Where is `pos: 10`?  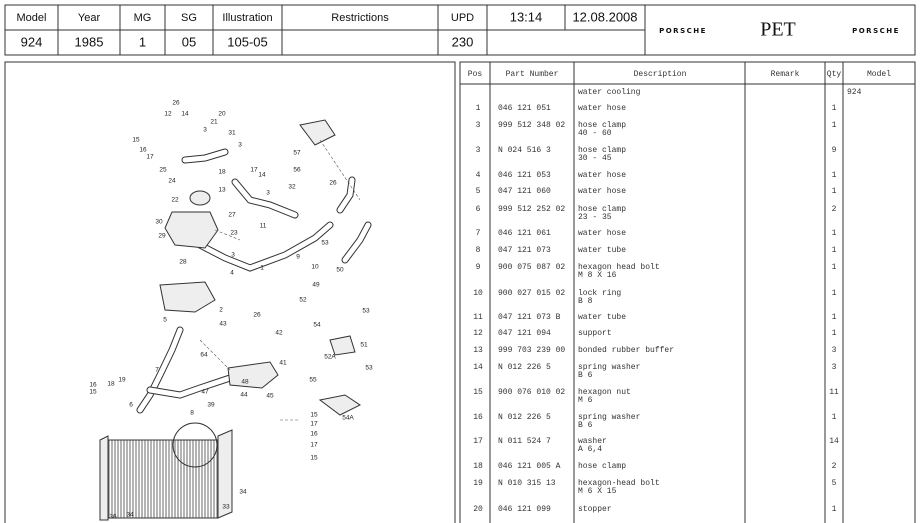 pos: 10 is located at coordinates (478, 293).